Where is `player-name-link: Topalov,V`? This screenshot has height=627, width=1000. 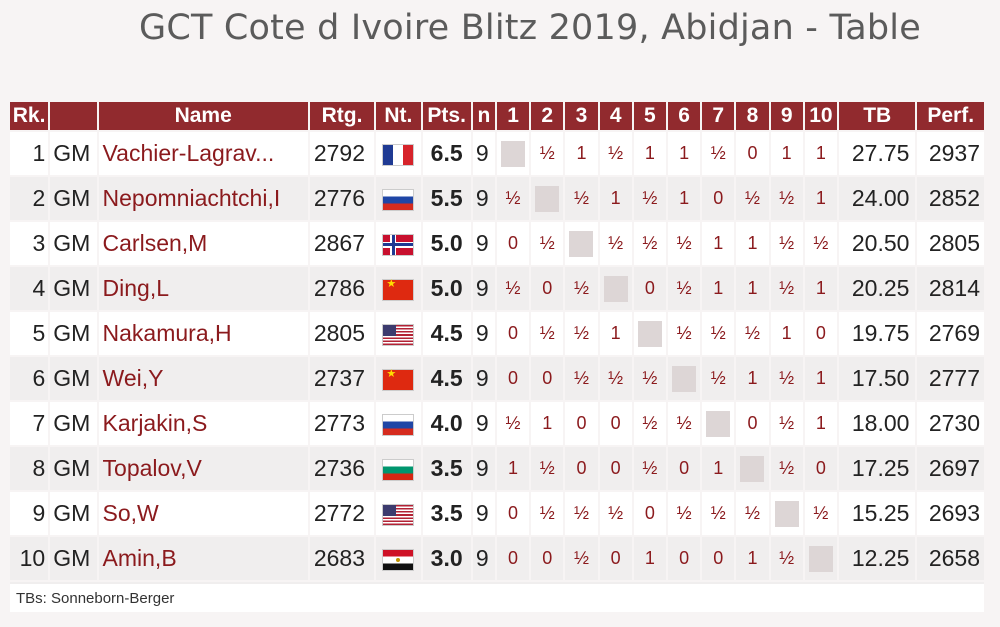
player-name-link: Topalov,V is located at coordinates (204, 467).